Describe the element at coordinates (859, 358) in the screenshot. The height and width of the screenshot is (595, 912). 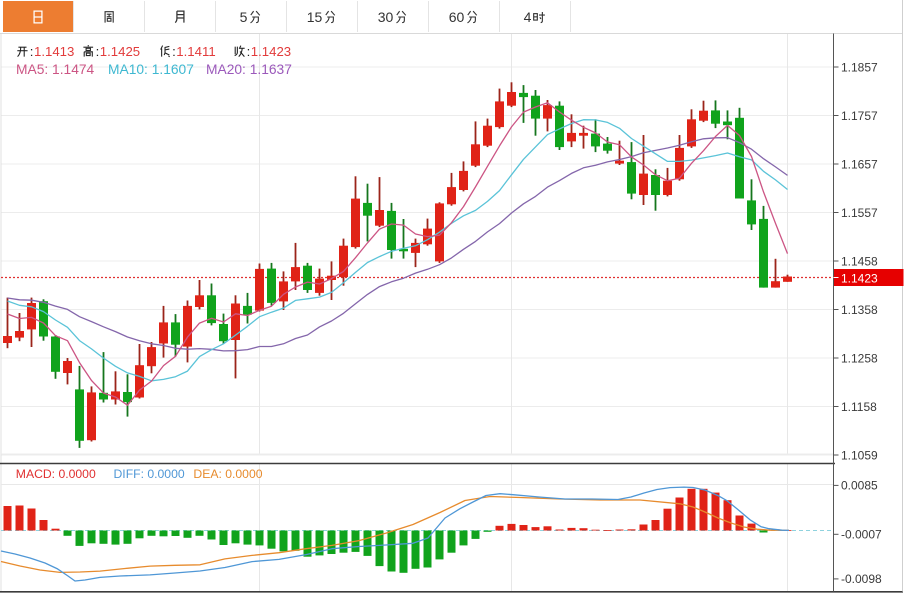
I see `svg-text: 1.1258` at that location.